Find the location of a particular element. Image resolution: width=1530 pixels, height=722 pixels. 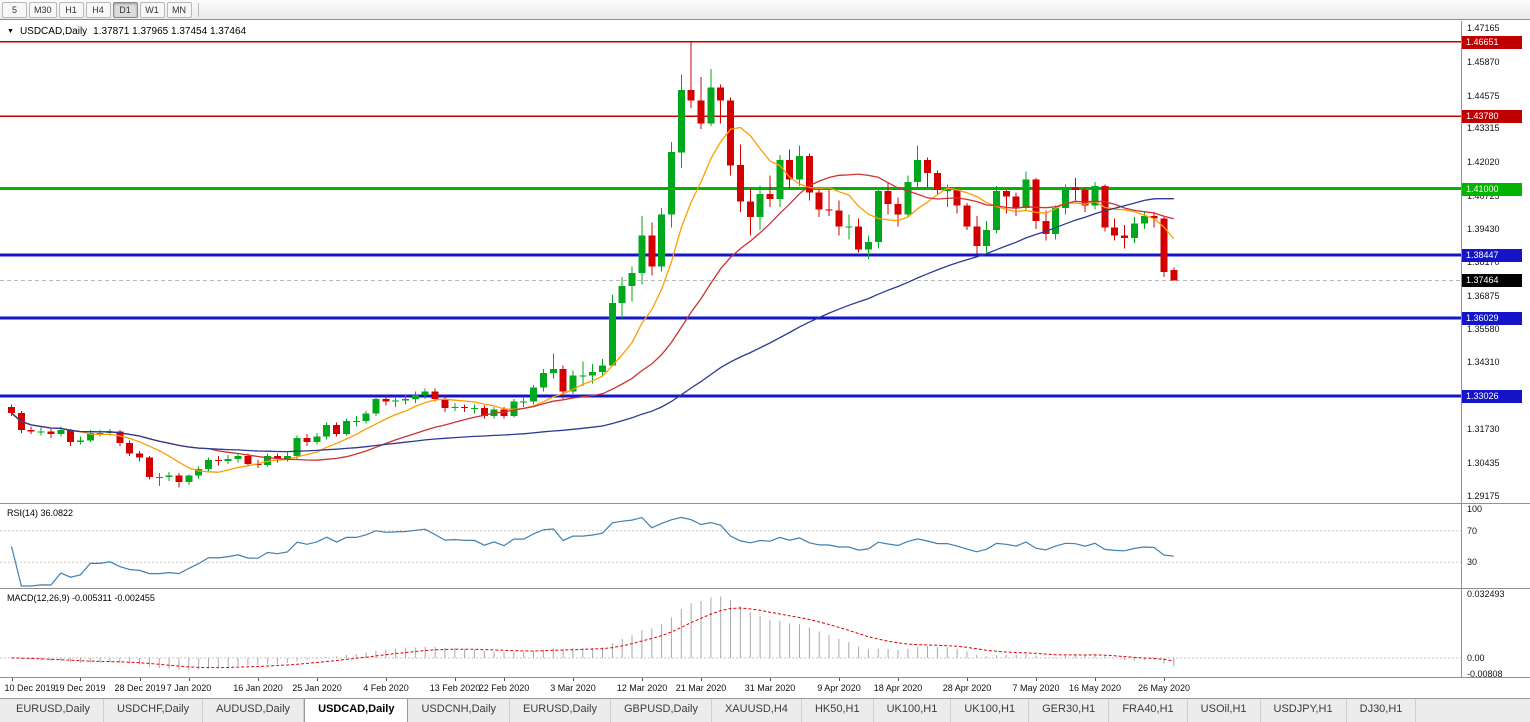

chart-tab-usdcad-daily: USDCAD,Daily is located at coordinates (356, 710).